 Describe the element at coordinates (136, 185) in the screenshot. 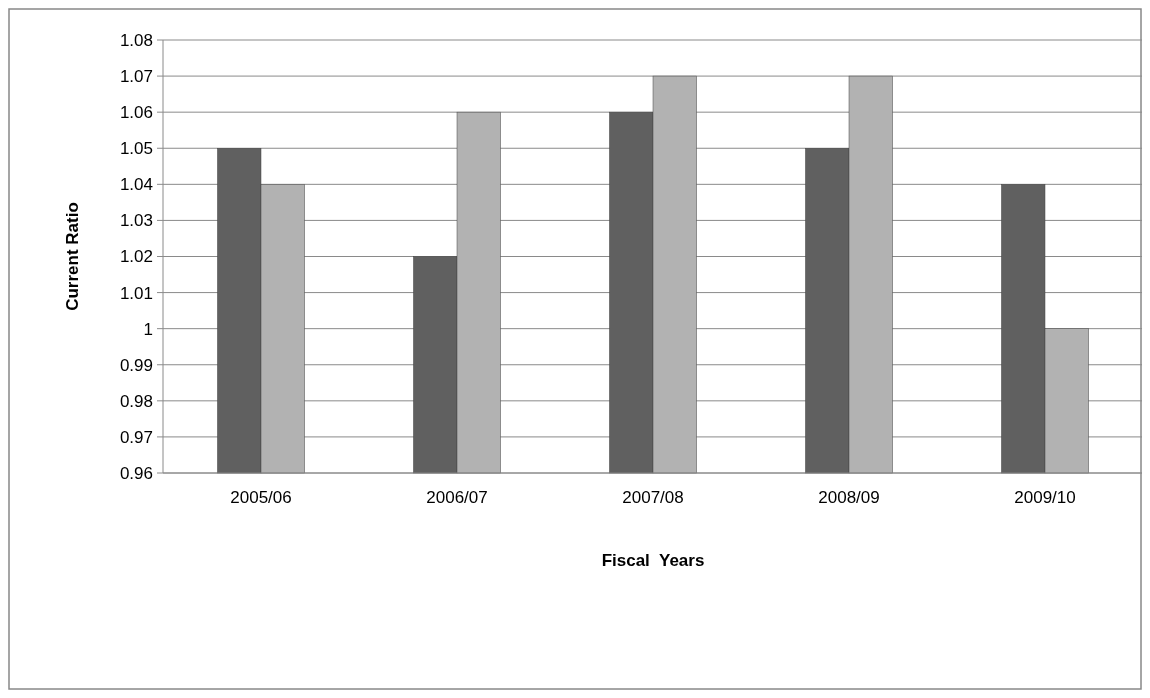

I see `y-tick-label: 1.04` at that location.